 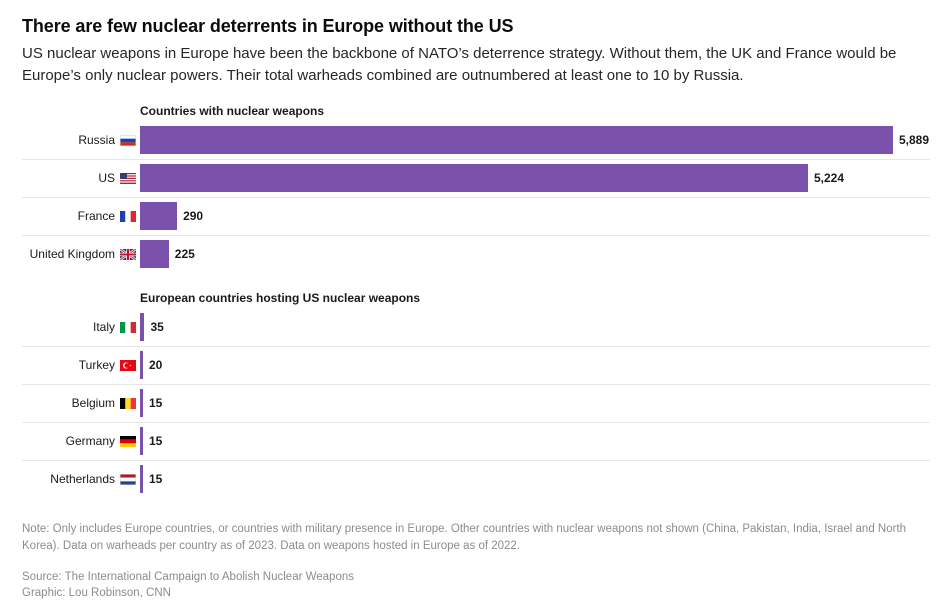 I want to click on bar-label-netherlands: Netherlands, so click(x=93, y=479).